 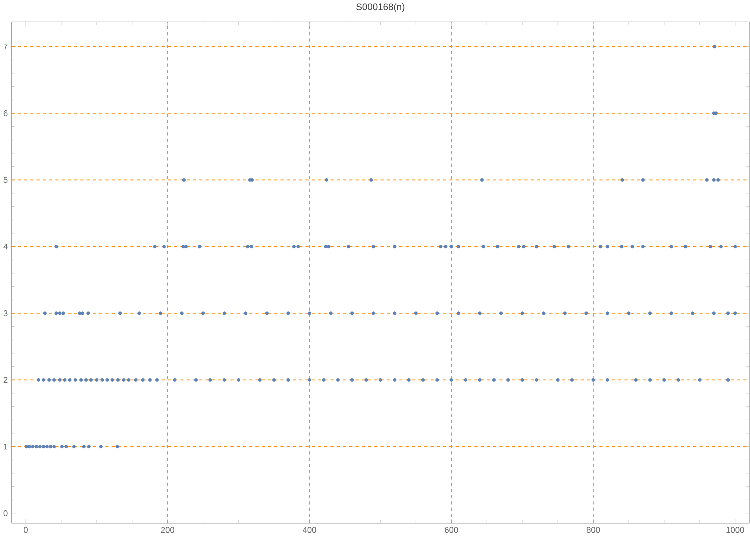 What do you see at coordinates (6, 513) in the screenshot?
I see `y-tick-label: 0` at bounding box center [6, 513].